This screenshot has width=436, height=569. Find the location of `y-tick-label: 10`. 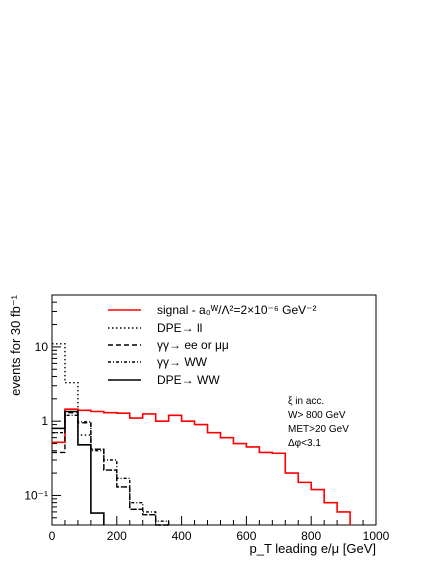

y-tick-label: 10 is located at coordinates (42, 347).